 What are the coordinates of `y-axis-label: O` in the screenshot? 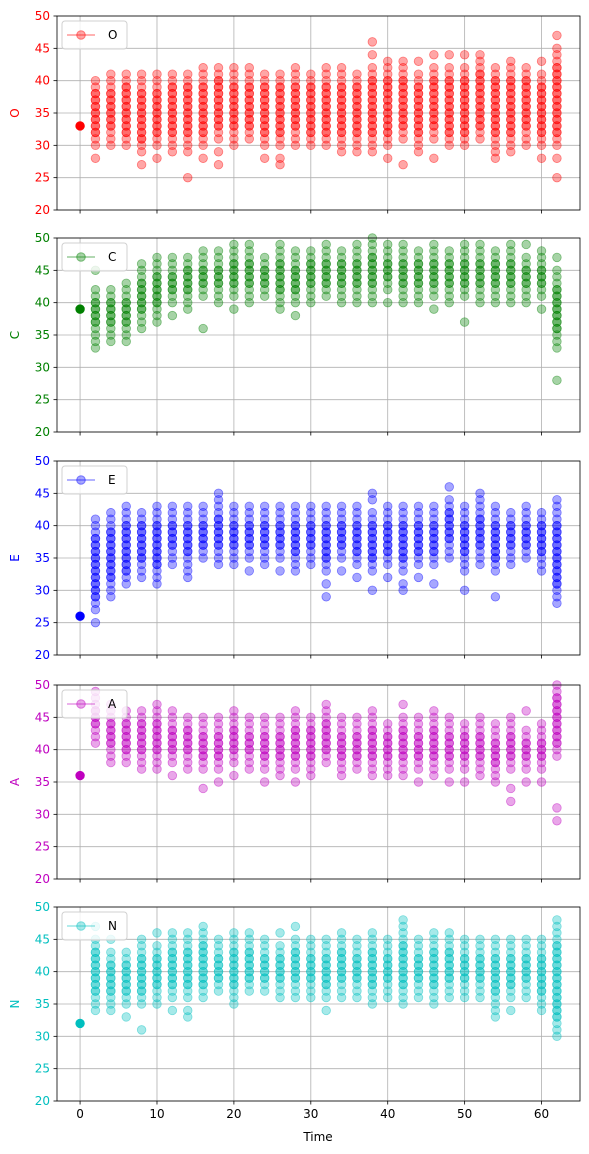 It's located at (15, 112).